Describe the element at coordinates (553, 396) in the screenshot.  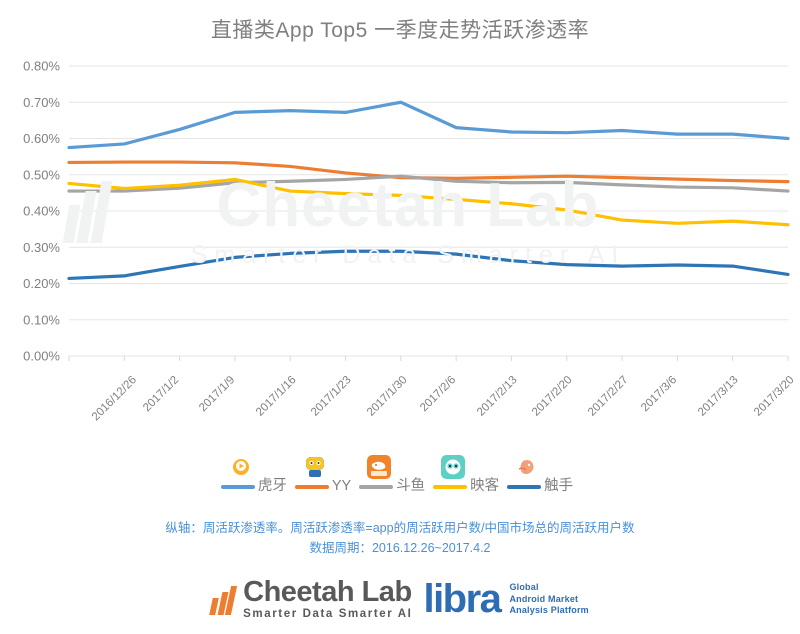
I see `x-axis-label: 2017/2/20` at that location.